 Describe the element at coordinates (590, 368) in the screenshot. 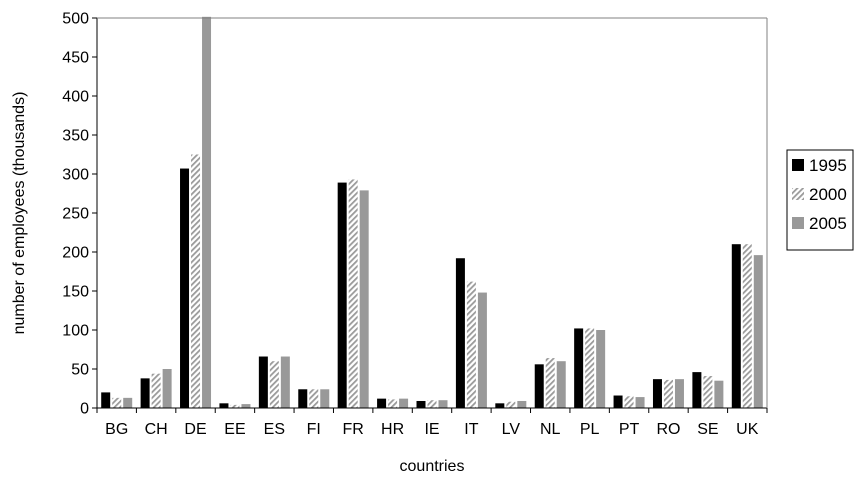

I see `bar-2000-PL` at that location.